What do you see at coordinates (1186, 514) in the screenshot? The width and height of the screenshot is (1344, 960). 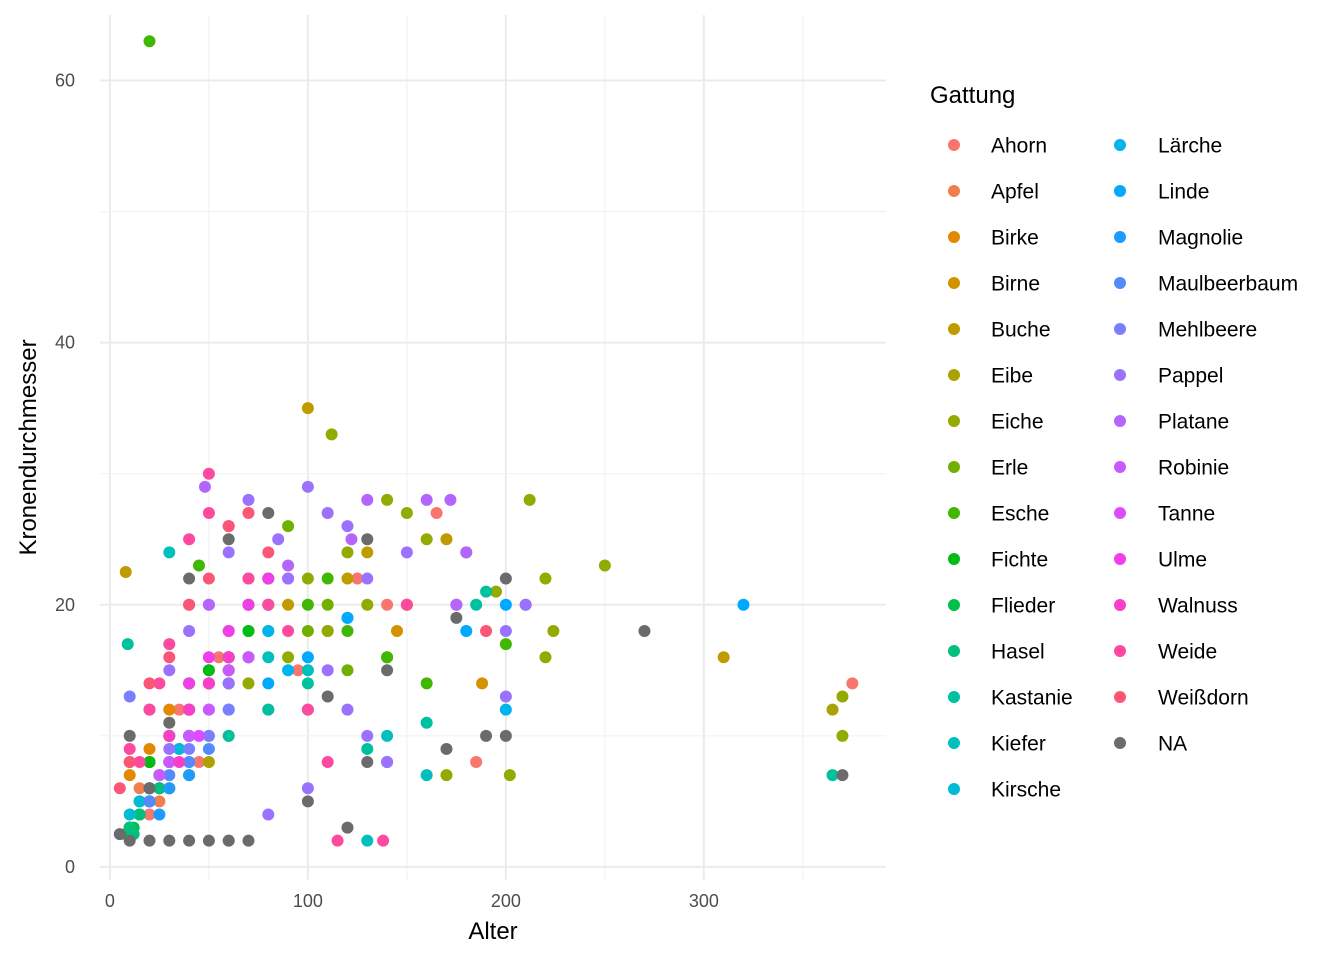 I see `legend-label: Tanne` at bounding box center [1186, 514].